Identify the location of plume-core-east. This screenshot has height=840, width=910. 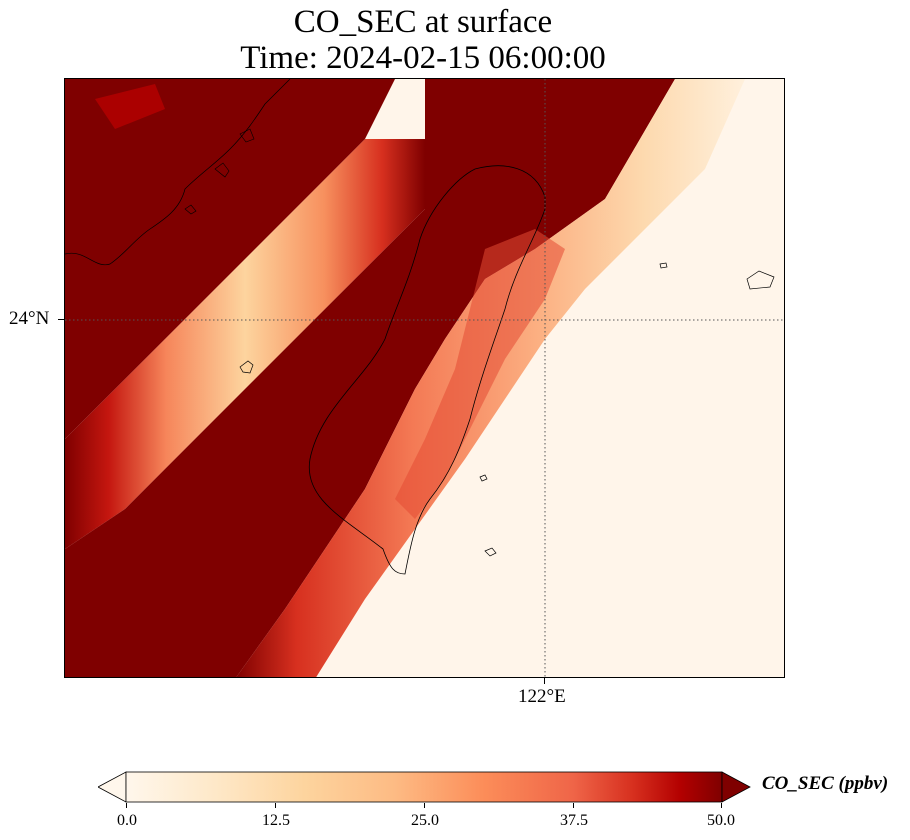
(480, 374).